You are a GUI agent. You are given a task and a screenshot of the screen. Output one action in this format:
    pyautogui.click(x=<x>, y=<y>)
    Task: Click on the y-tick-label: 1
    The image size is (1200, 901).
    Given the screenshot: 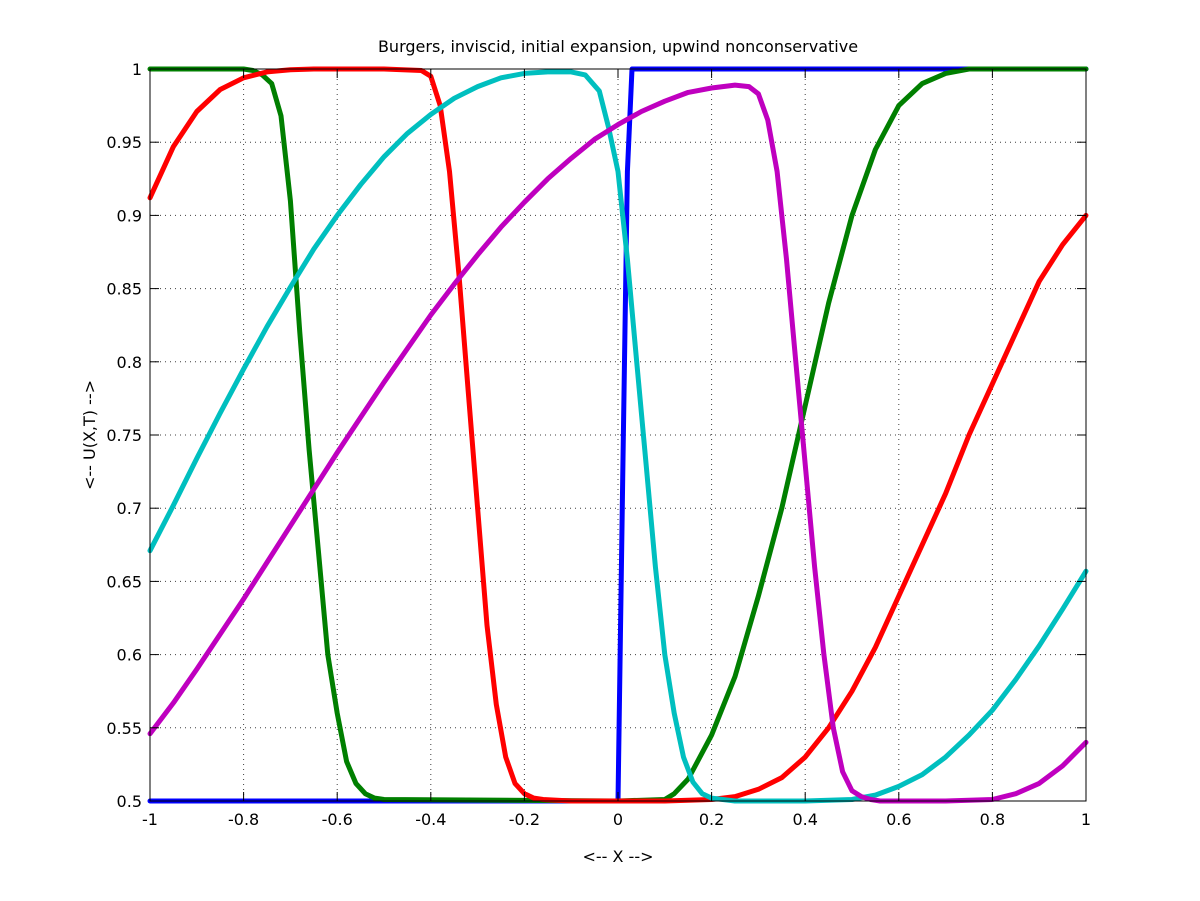 What is the action you would take?
    pyautogui.click(x=137, y=69)
    